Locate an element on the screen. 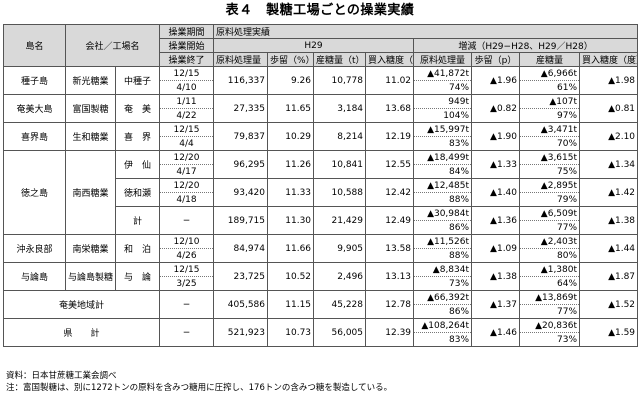  change-sugar-pct: 75% is located at coordinates (550, 171).